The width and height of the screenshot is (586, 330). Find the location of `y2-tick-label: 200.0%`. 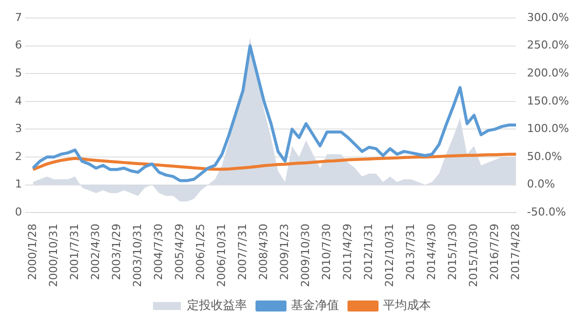

y2-tick-label: 200.0% is located at coordinates (548, 73).